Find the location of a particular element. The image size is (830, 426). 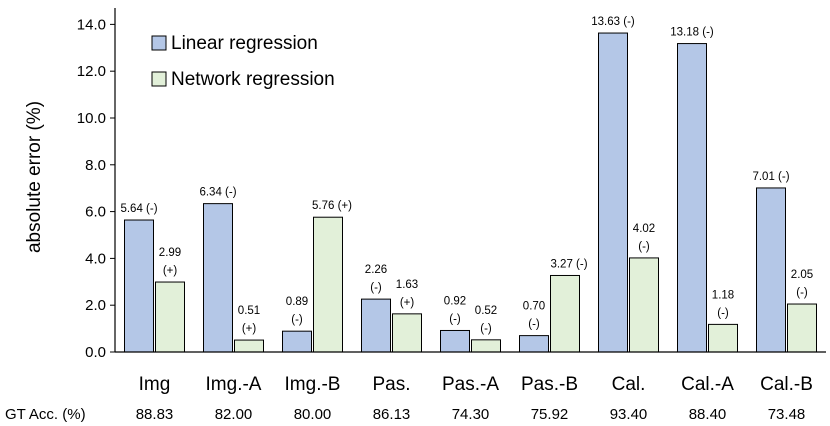

bar-value-label: 1.63 is located at coordinates (407, 285).